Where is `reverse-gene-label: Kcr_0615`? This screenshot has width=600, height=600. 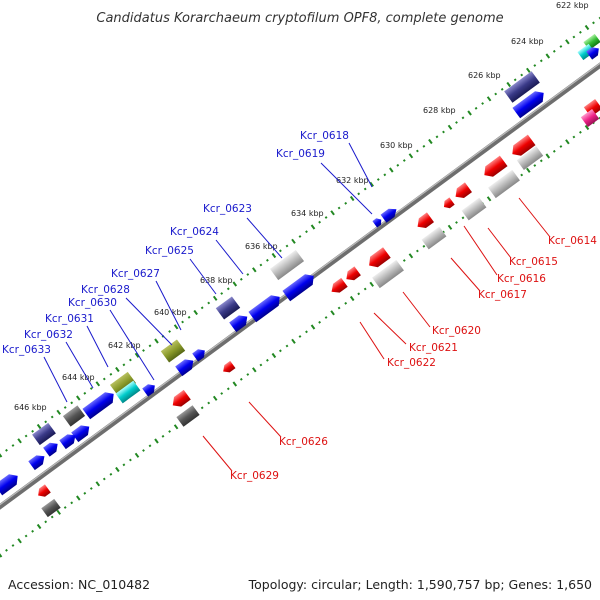 reverse-gene-label: Kcr_0615 is located at coordinates (533, 262).